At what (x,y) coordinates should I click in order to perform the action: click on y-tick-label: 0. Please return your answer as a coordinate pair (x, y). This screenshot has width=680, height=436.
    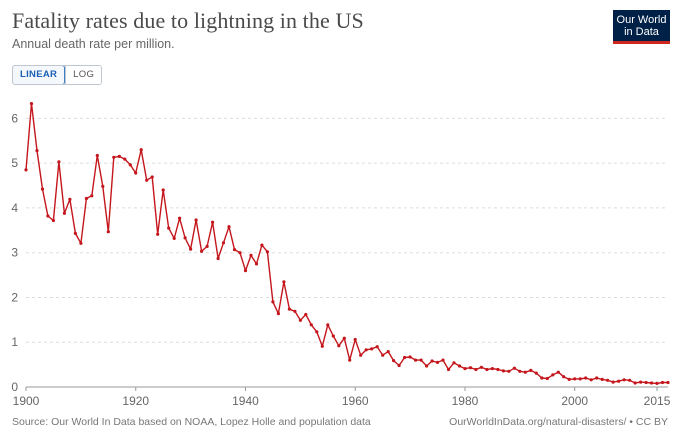
    Looking at the image, I should click on (14, 387).